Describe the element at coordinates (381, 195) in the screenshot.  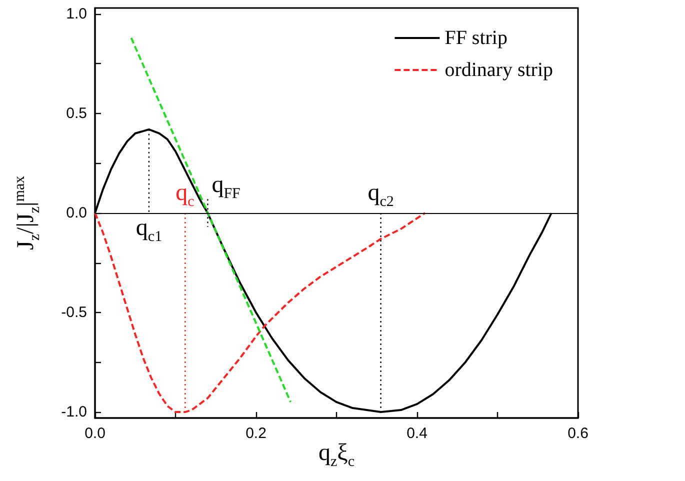
I see `annotation: q$_{c2}$` at that location.